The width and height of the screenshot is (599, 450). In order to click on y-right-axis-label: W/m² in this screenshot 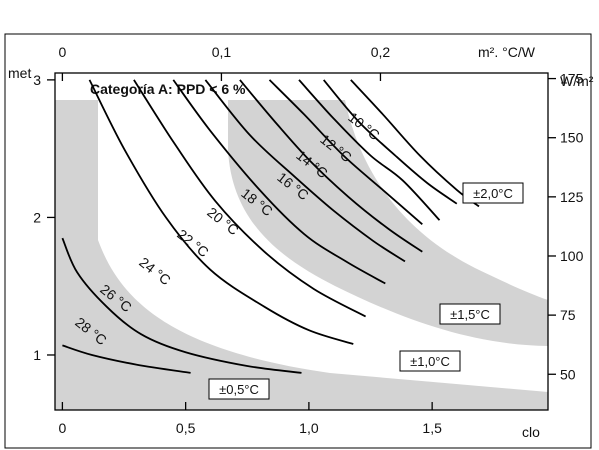, I will do `click(577, 81)`.